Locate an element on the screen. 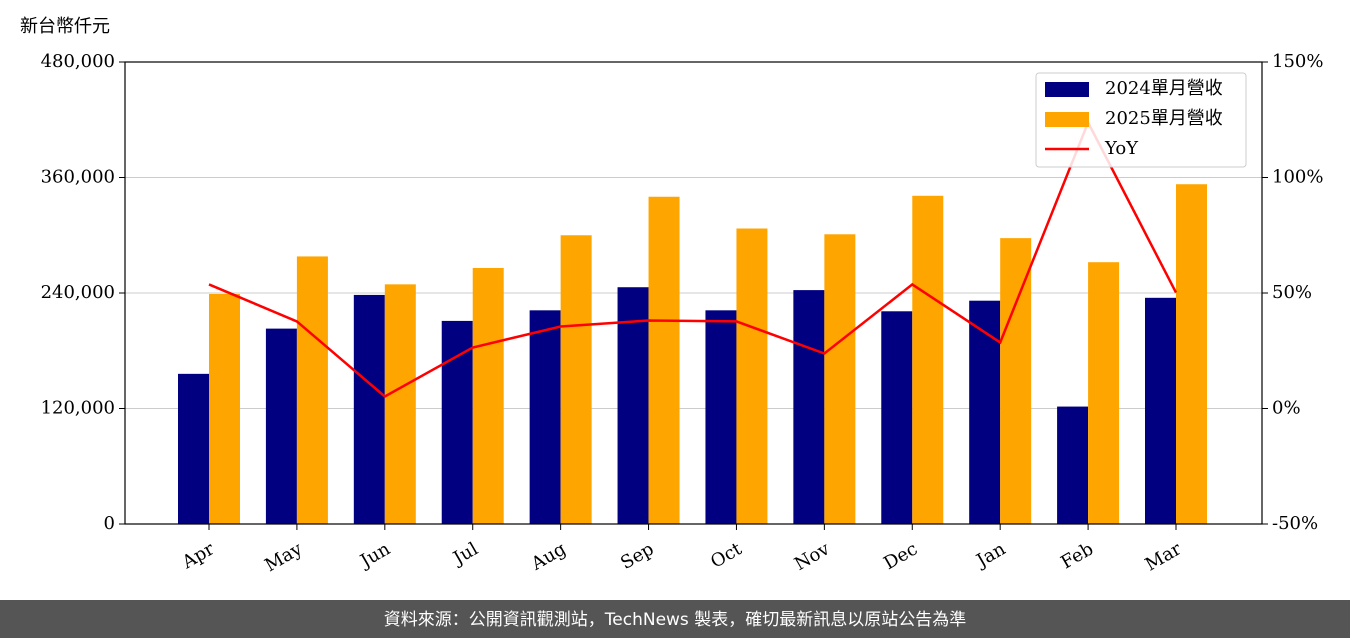 This screenshot has height=638, width=1350. legend: 2024單月營收 2025單月營收 YoY is located at coordinates (1141, 120).